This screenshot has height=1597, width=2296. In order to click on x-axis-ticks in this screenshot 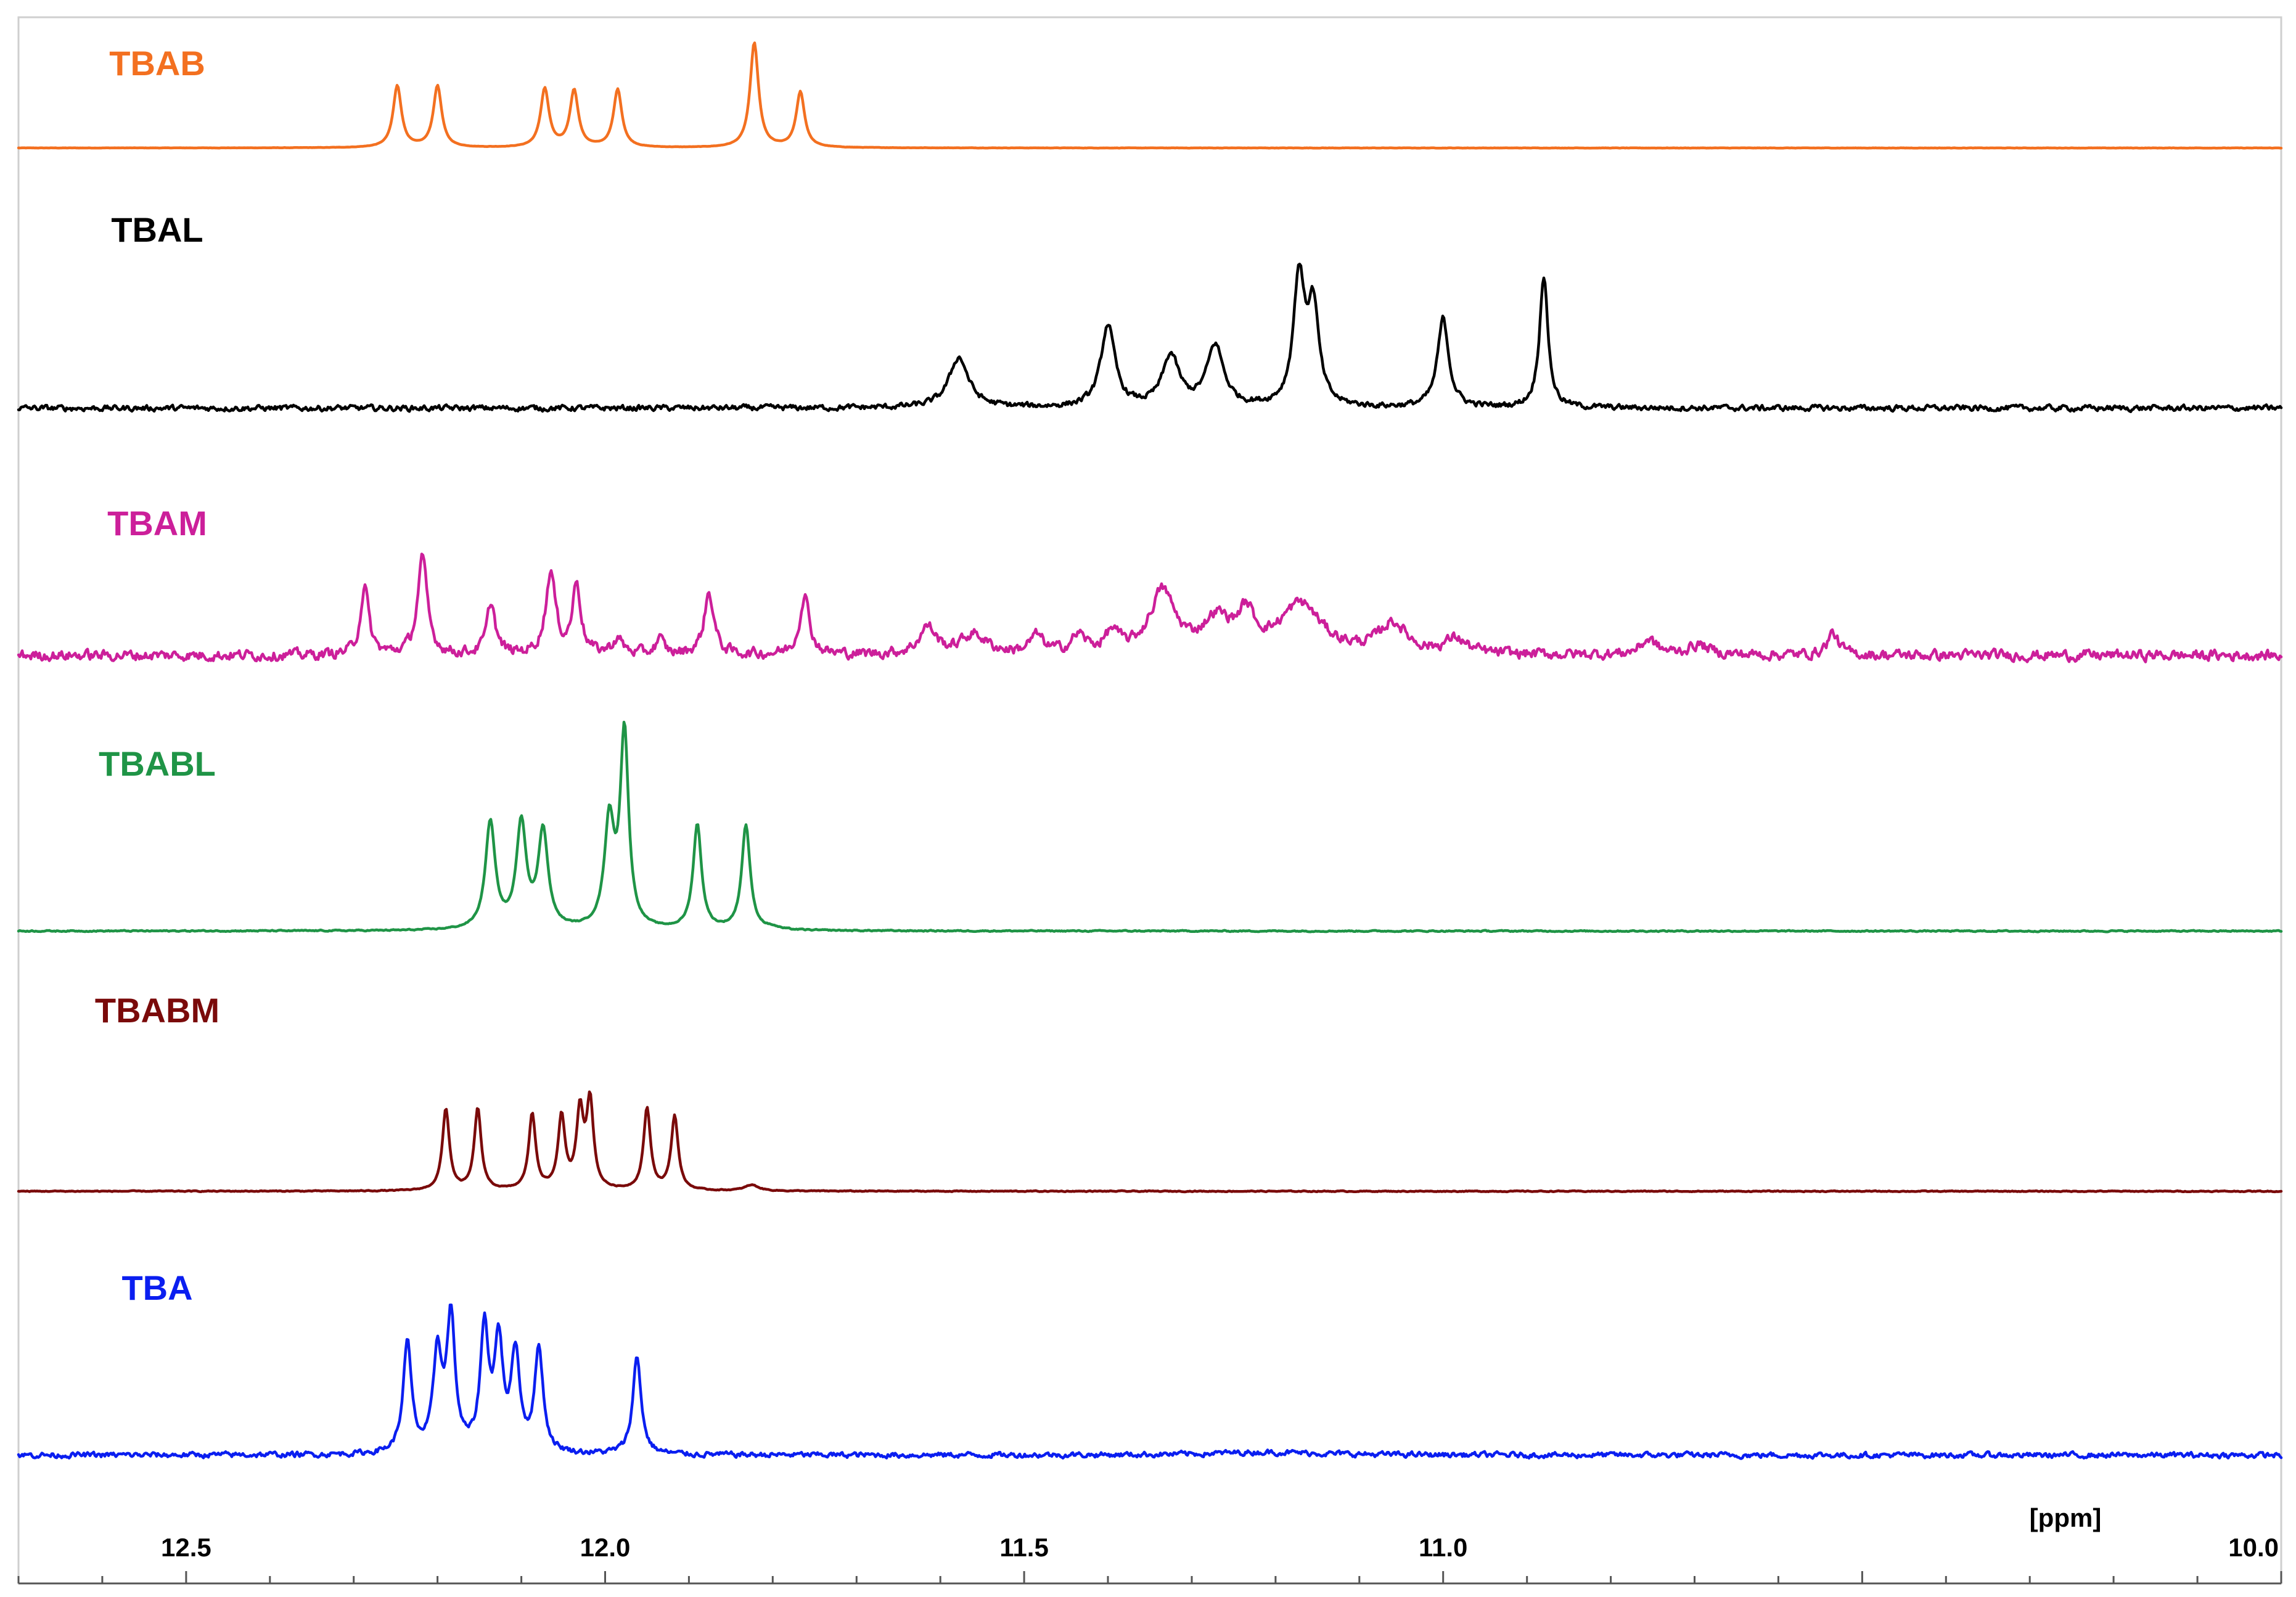, I will do `click(1149, 1577)`.